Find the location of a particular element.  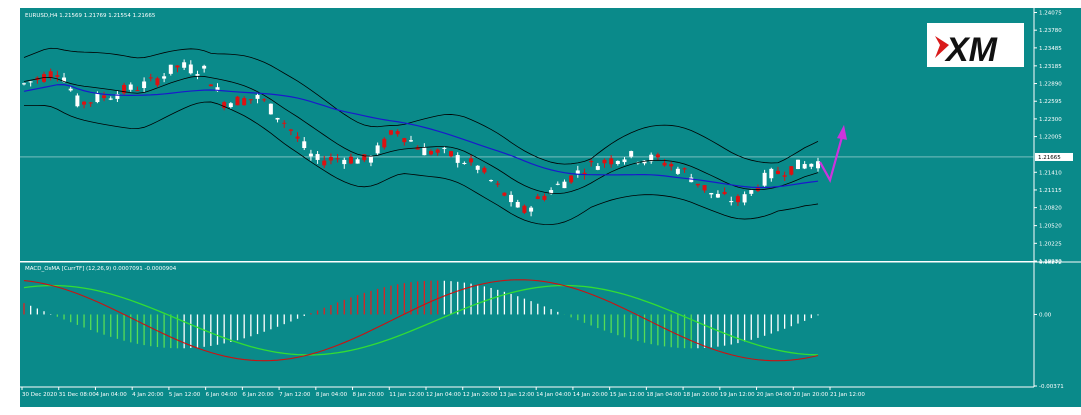

x-tick-label: 18 Jan 04:00 is located at coordinates (663, 395).